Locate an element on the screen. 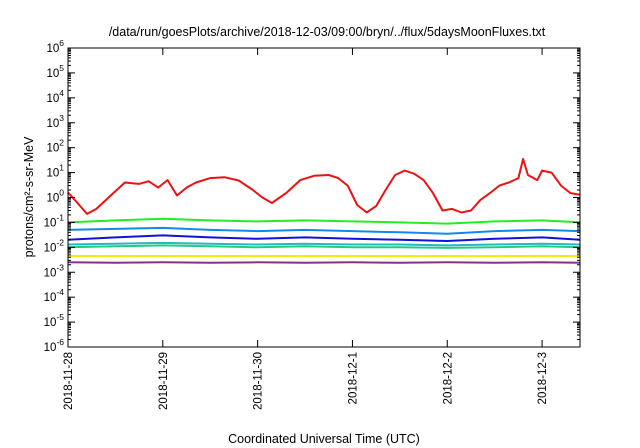 Image resolution: width=640 pixels, height=448 pixels. x-tick-label: 2018-12-3 is located at coordinates (543, 378).